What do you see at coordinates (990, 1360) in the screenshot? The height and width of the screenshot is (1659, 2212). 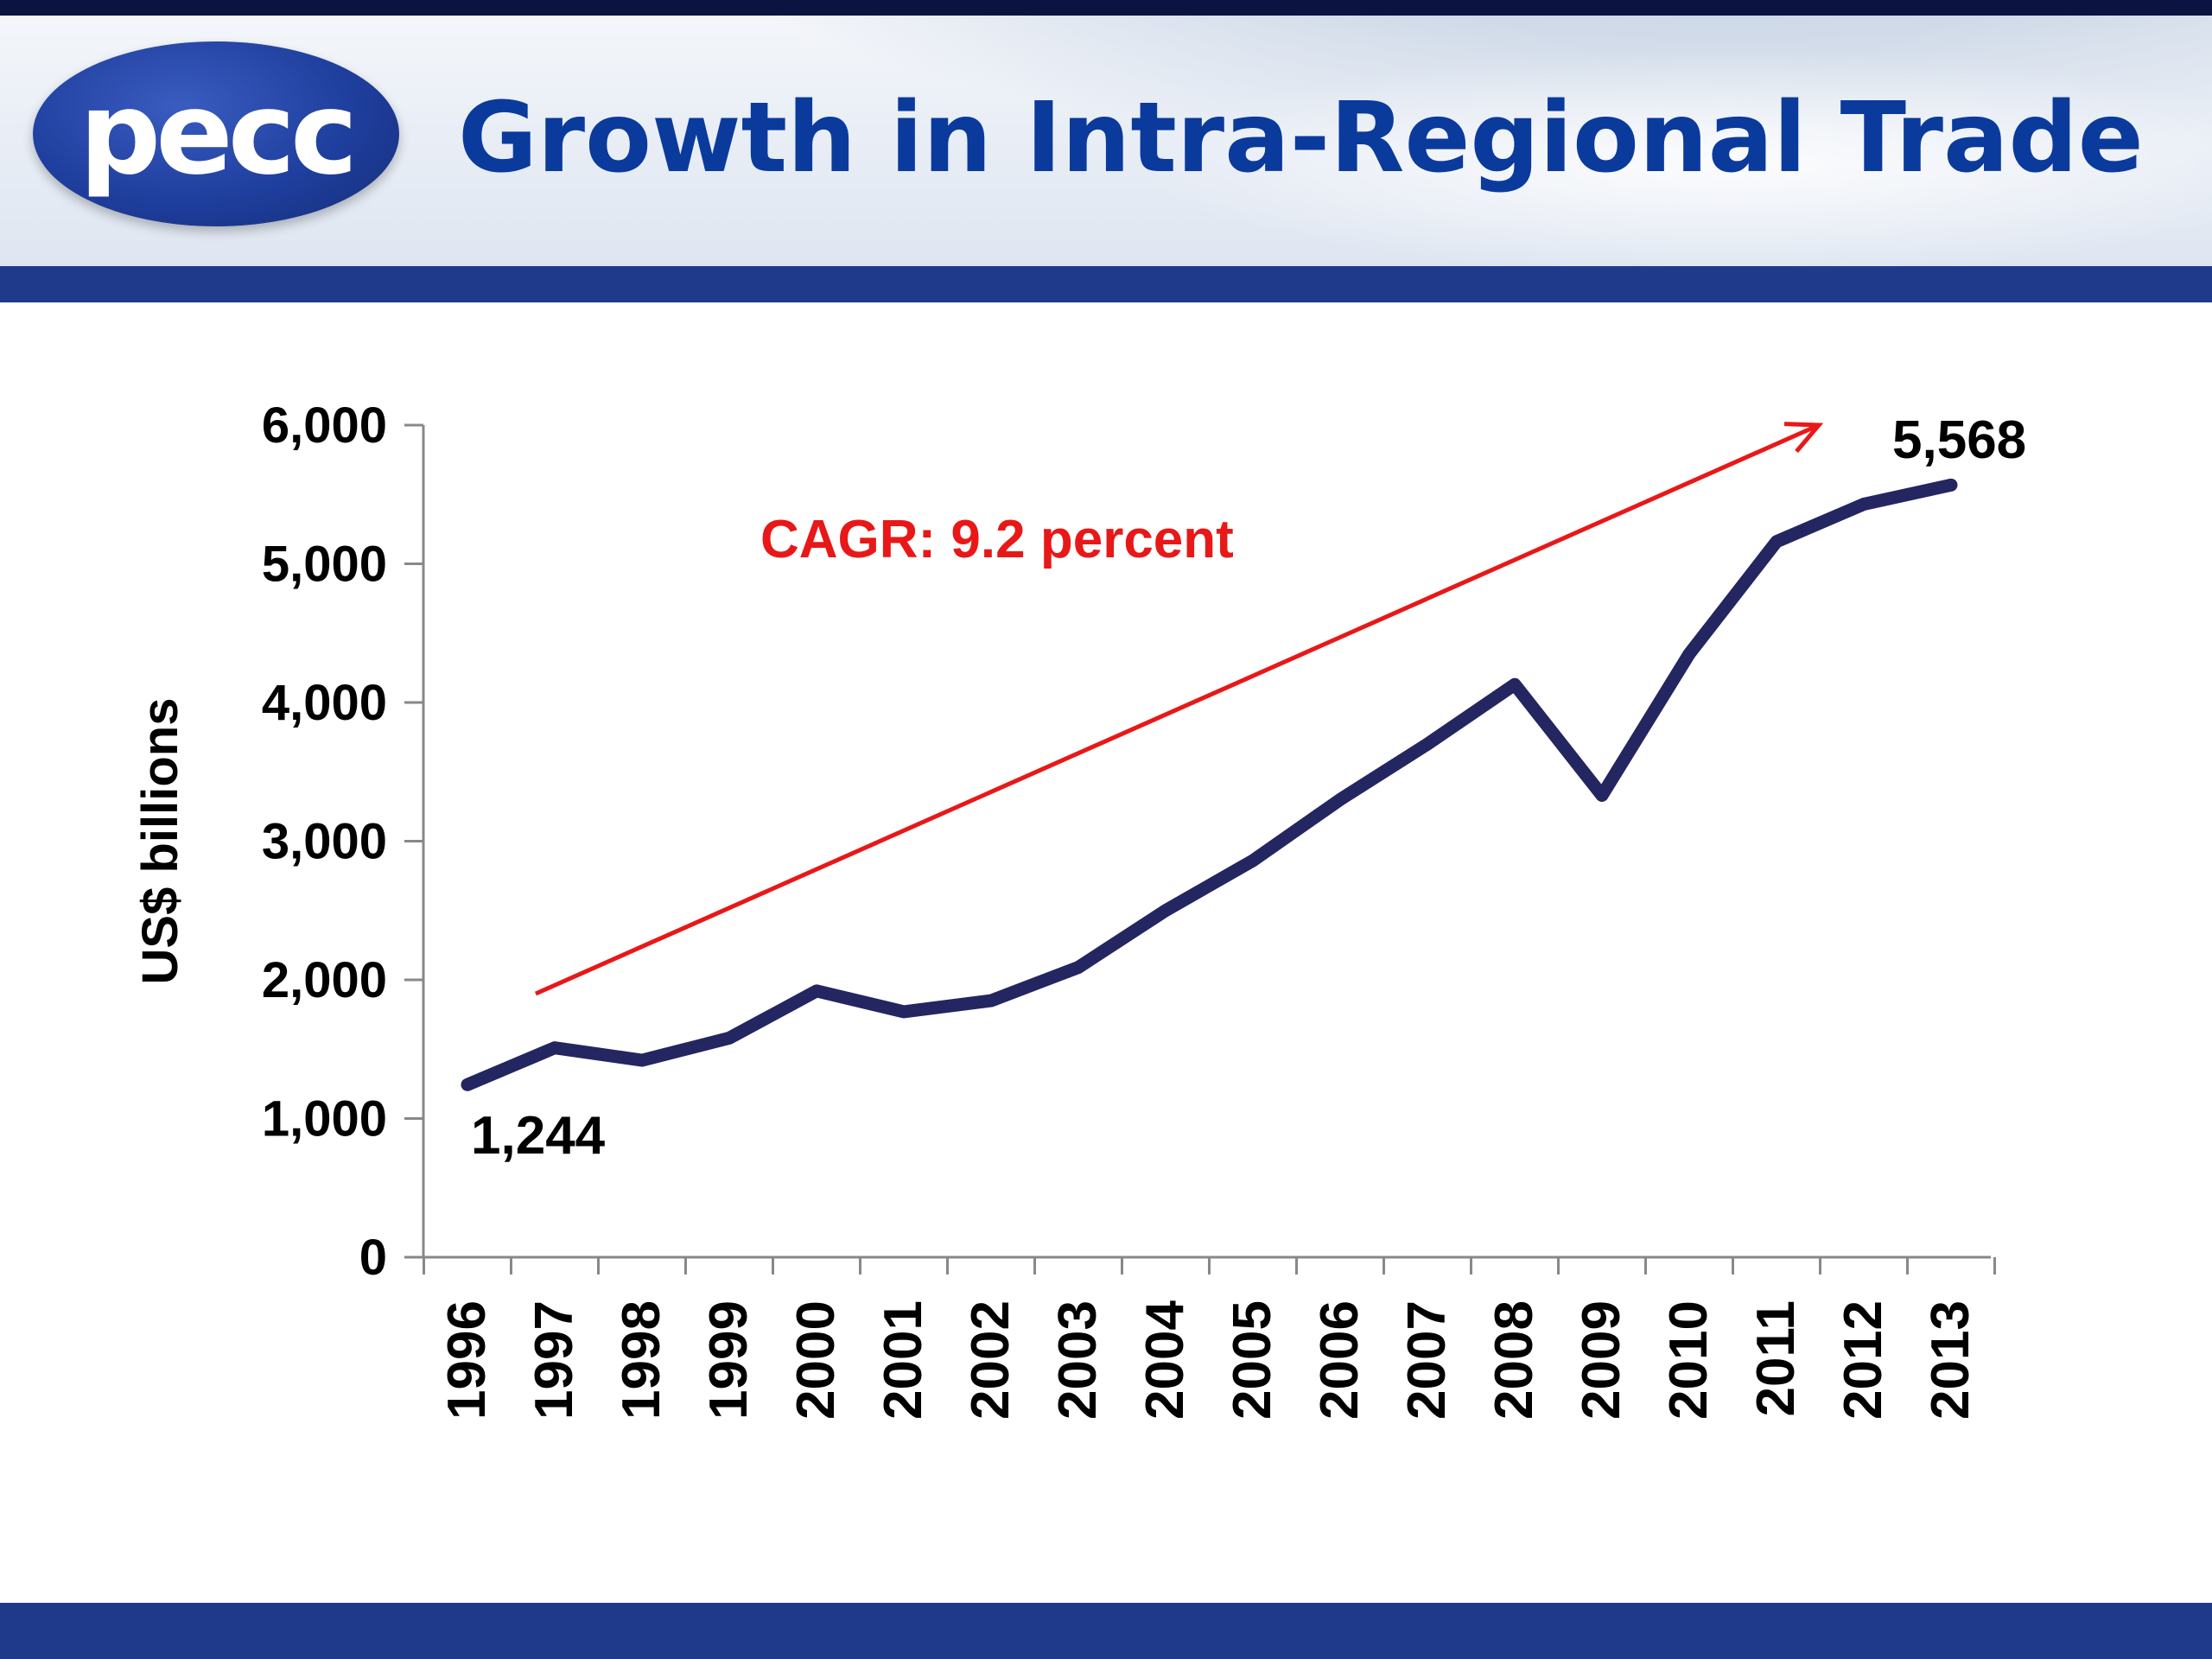 I see `x-tick-label: 2002` at bounding box center [990, 1360].